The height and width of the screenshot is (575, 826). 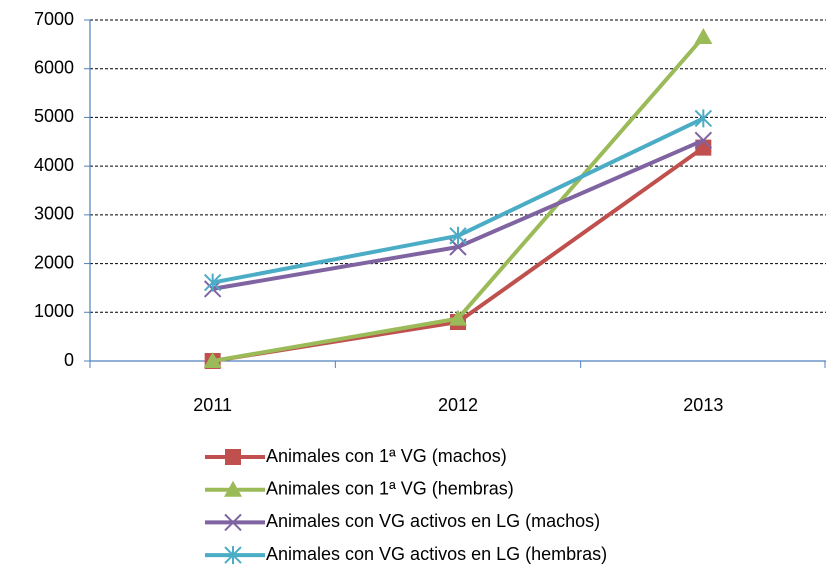 What do you see at coordinates (69, 360) in the screenshot?
I see `y-tick-label: 0` at bounding box center [69, 360].